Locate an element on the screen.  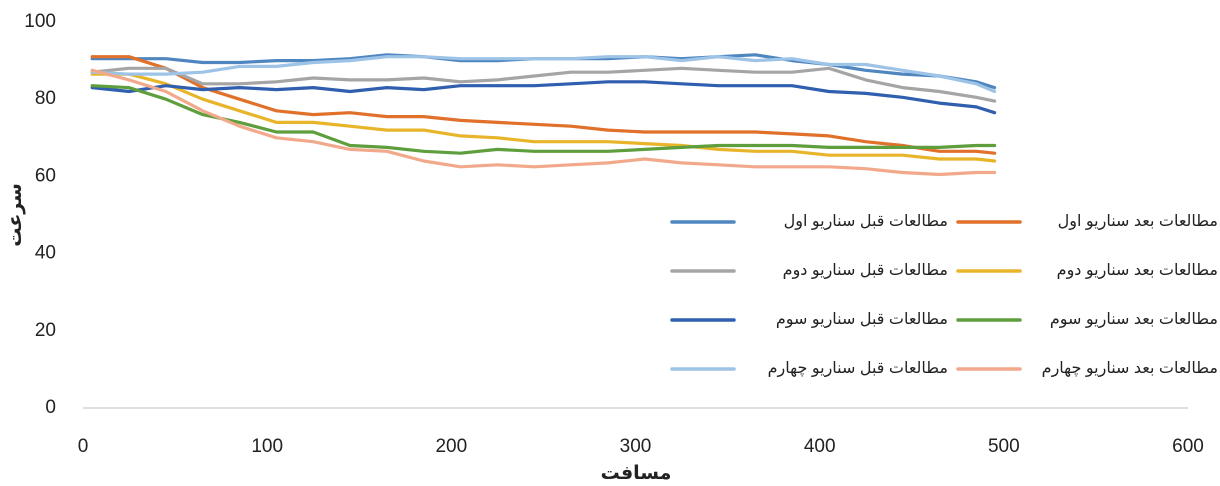
y-tick-label: 60 is located at coordinates (45, 175).